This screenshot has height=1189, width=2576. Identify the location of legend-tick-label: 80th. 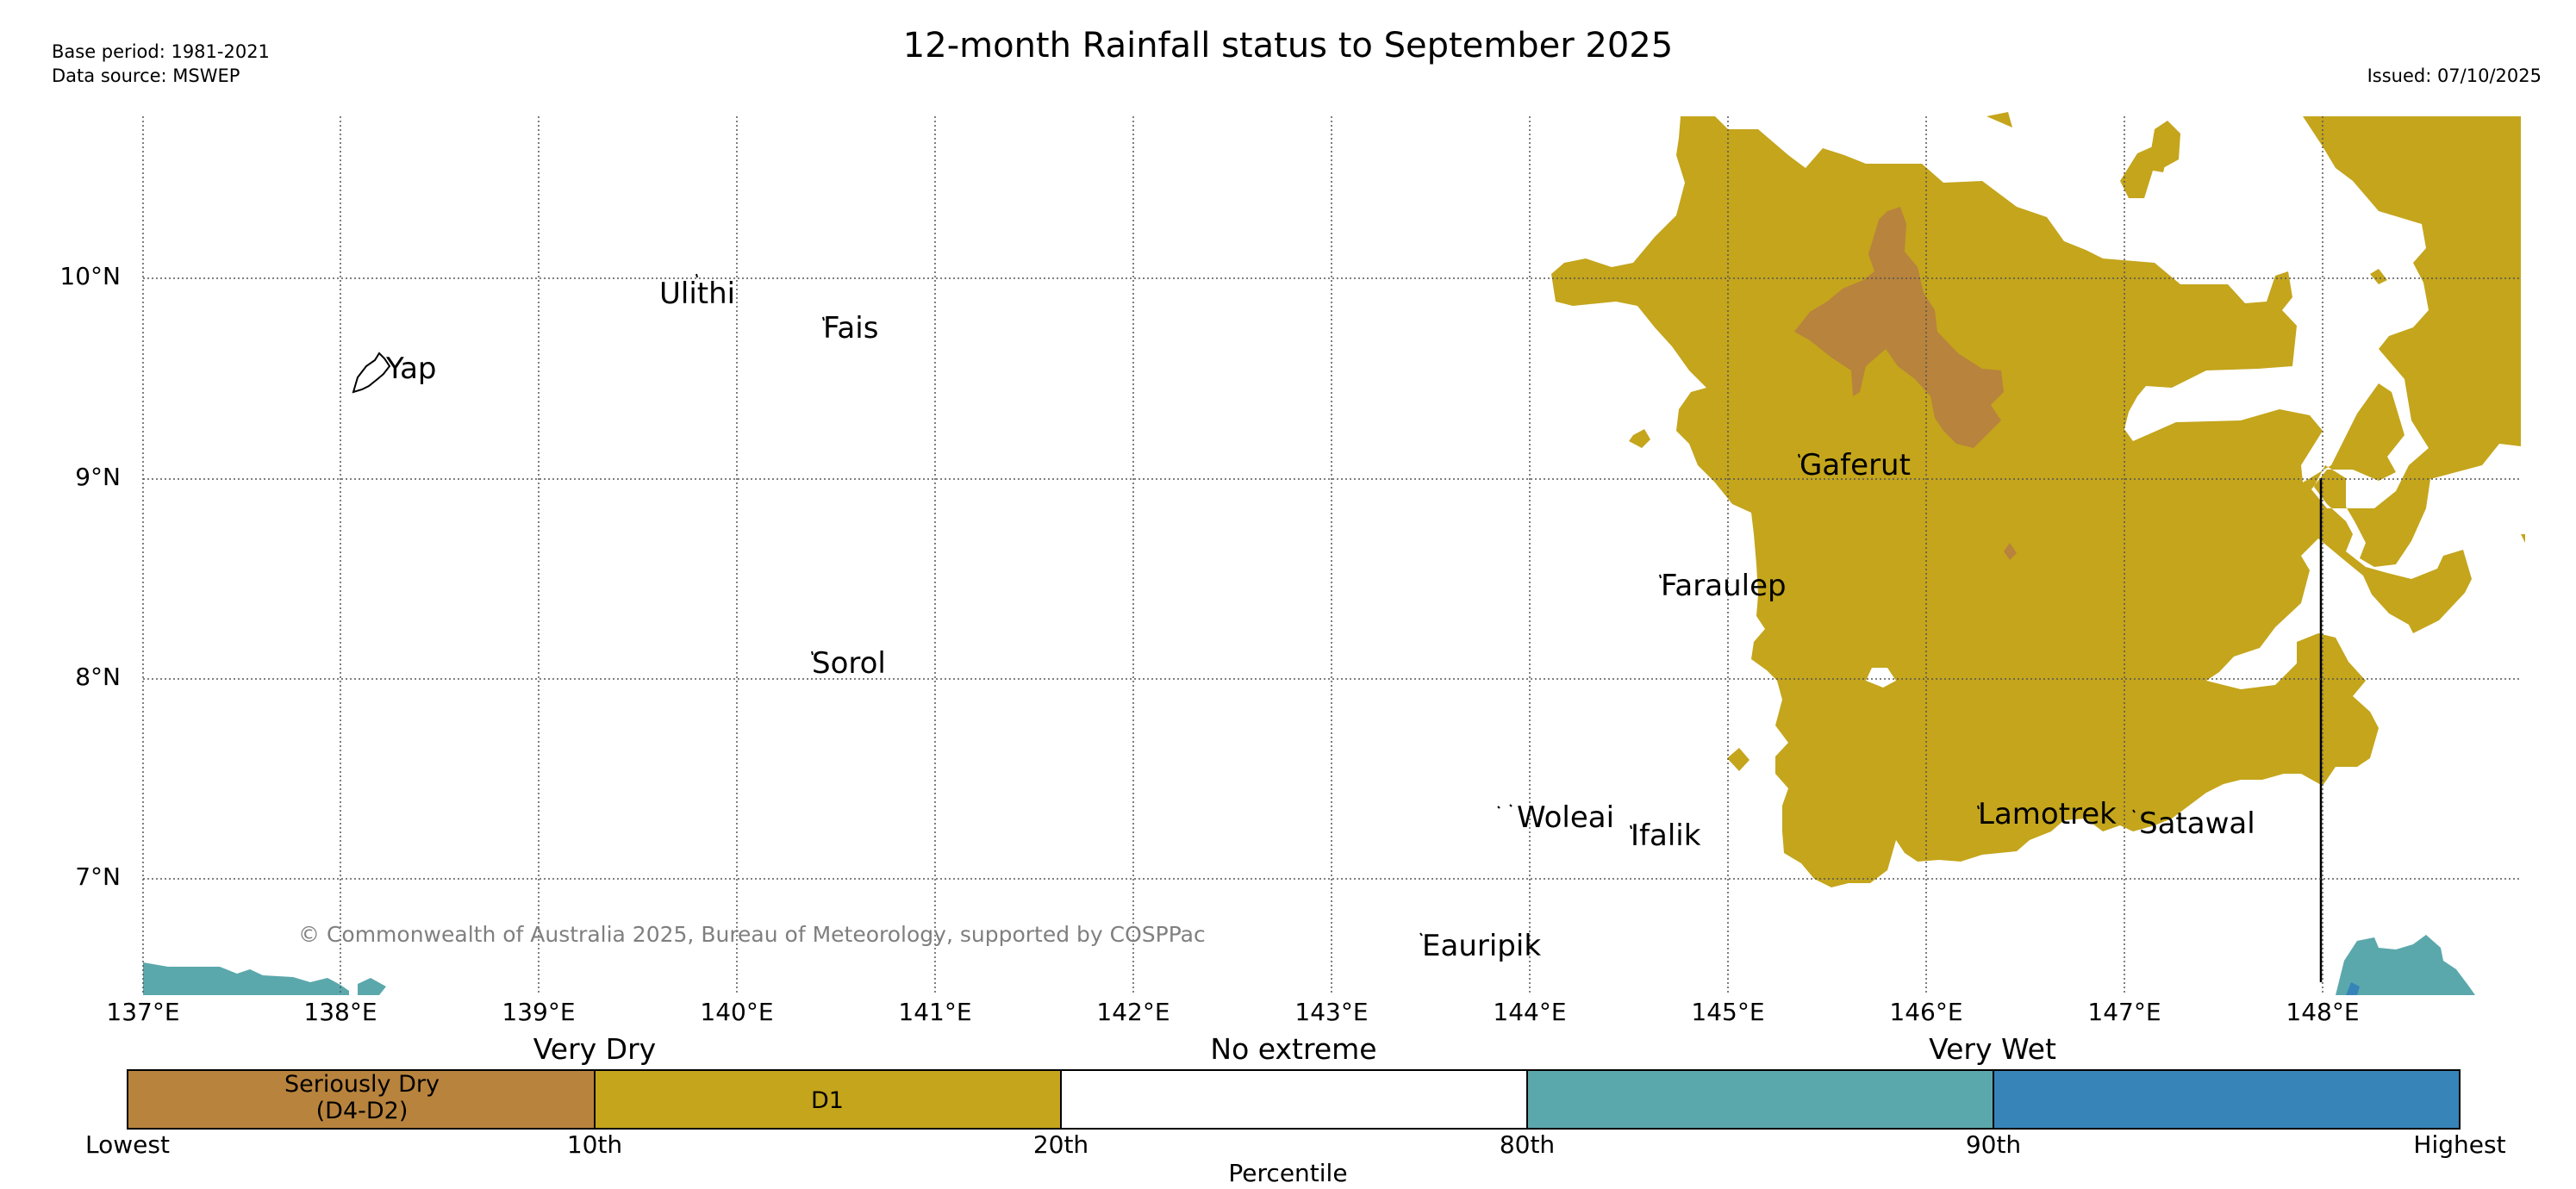
(1527, 1145).